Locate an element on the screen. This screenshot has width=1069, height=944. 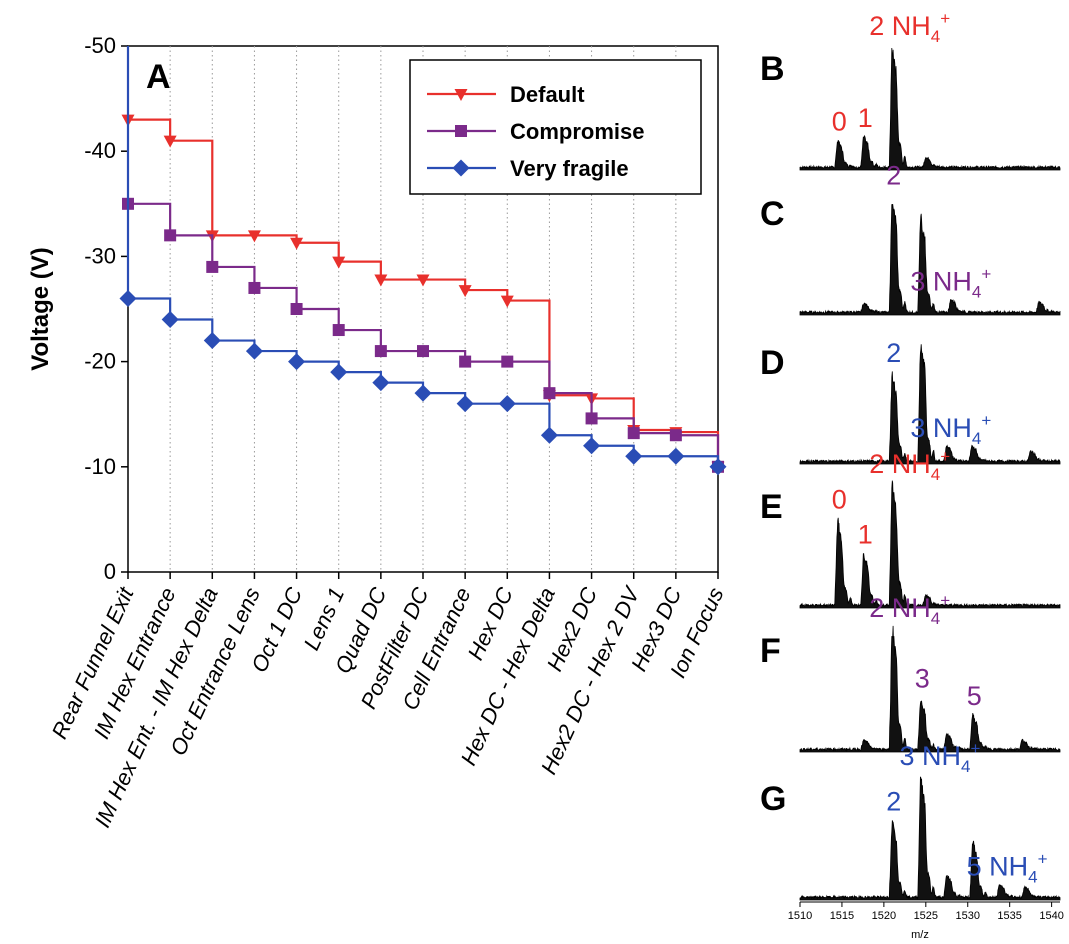
panel-label: B is located at coordinates (772, 69).